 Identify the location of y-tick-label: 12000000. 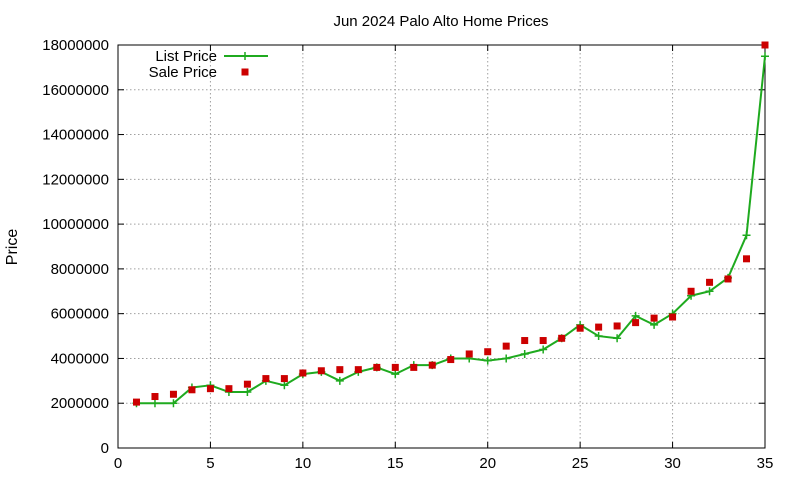
(75, 179).